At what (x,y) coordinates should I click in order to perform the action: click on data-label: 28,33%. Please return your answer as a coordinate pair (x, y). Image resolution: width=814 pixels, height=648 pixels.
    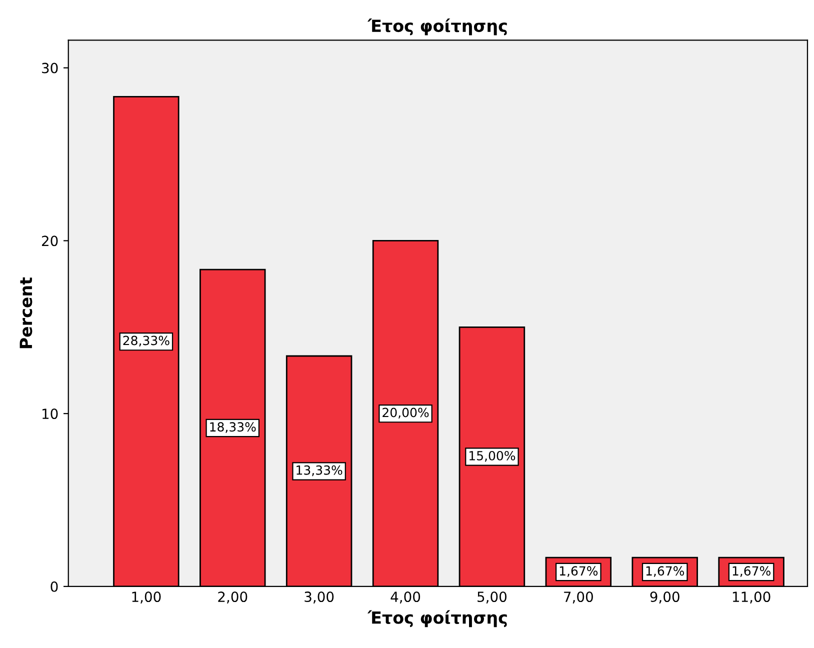
    Looking at the image, I should click on (146, 341).